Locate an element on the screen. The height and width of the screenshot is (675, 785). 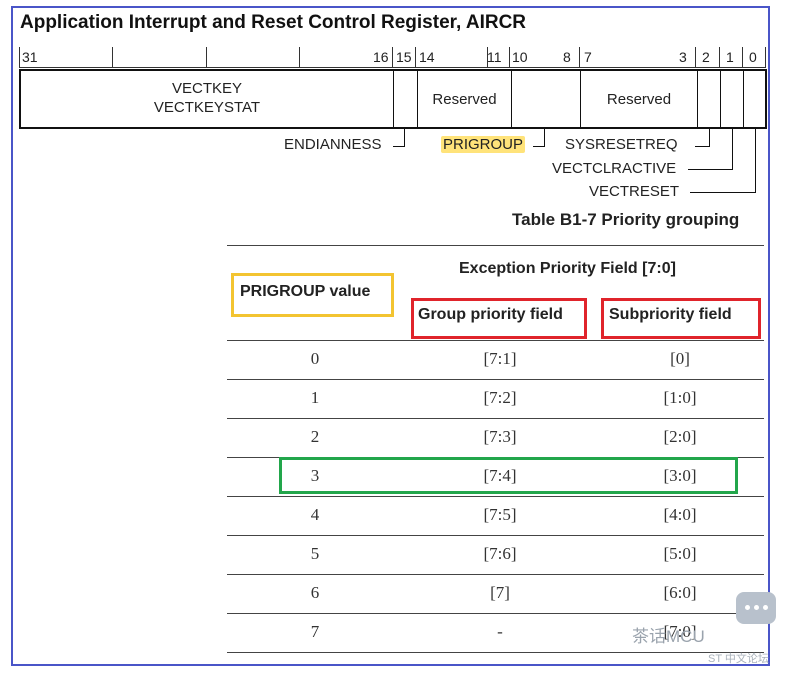
bit-number-31: 31 is located at coordinates (30, 57).